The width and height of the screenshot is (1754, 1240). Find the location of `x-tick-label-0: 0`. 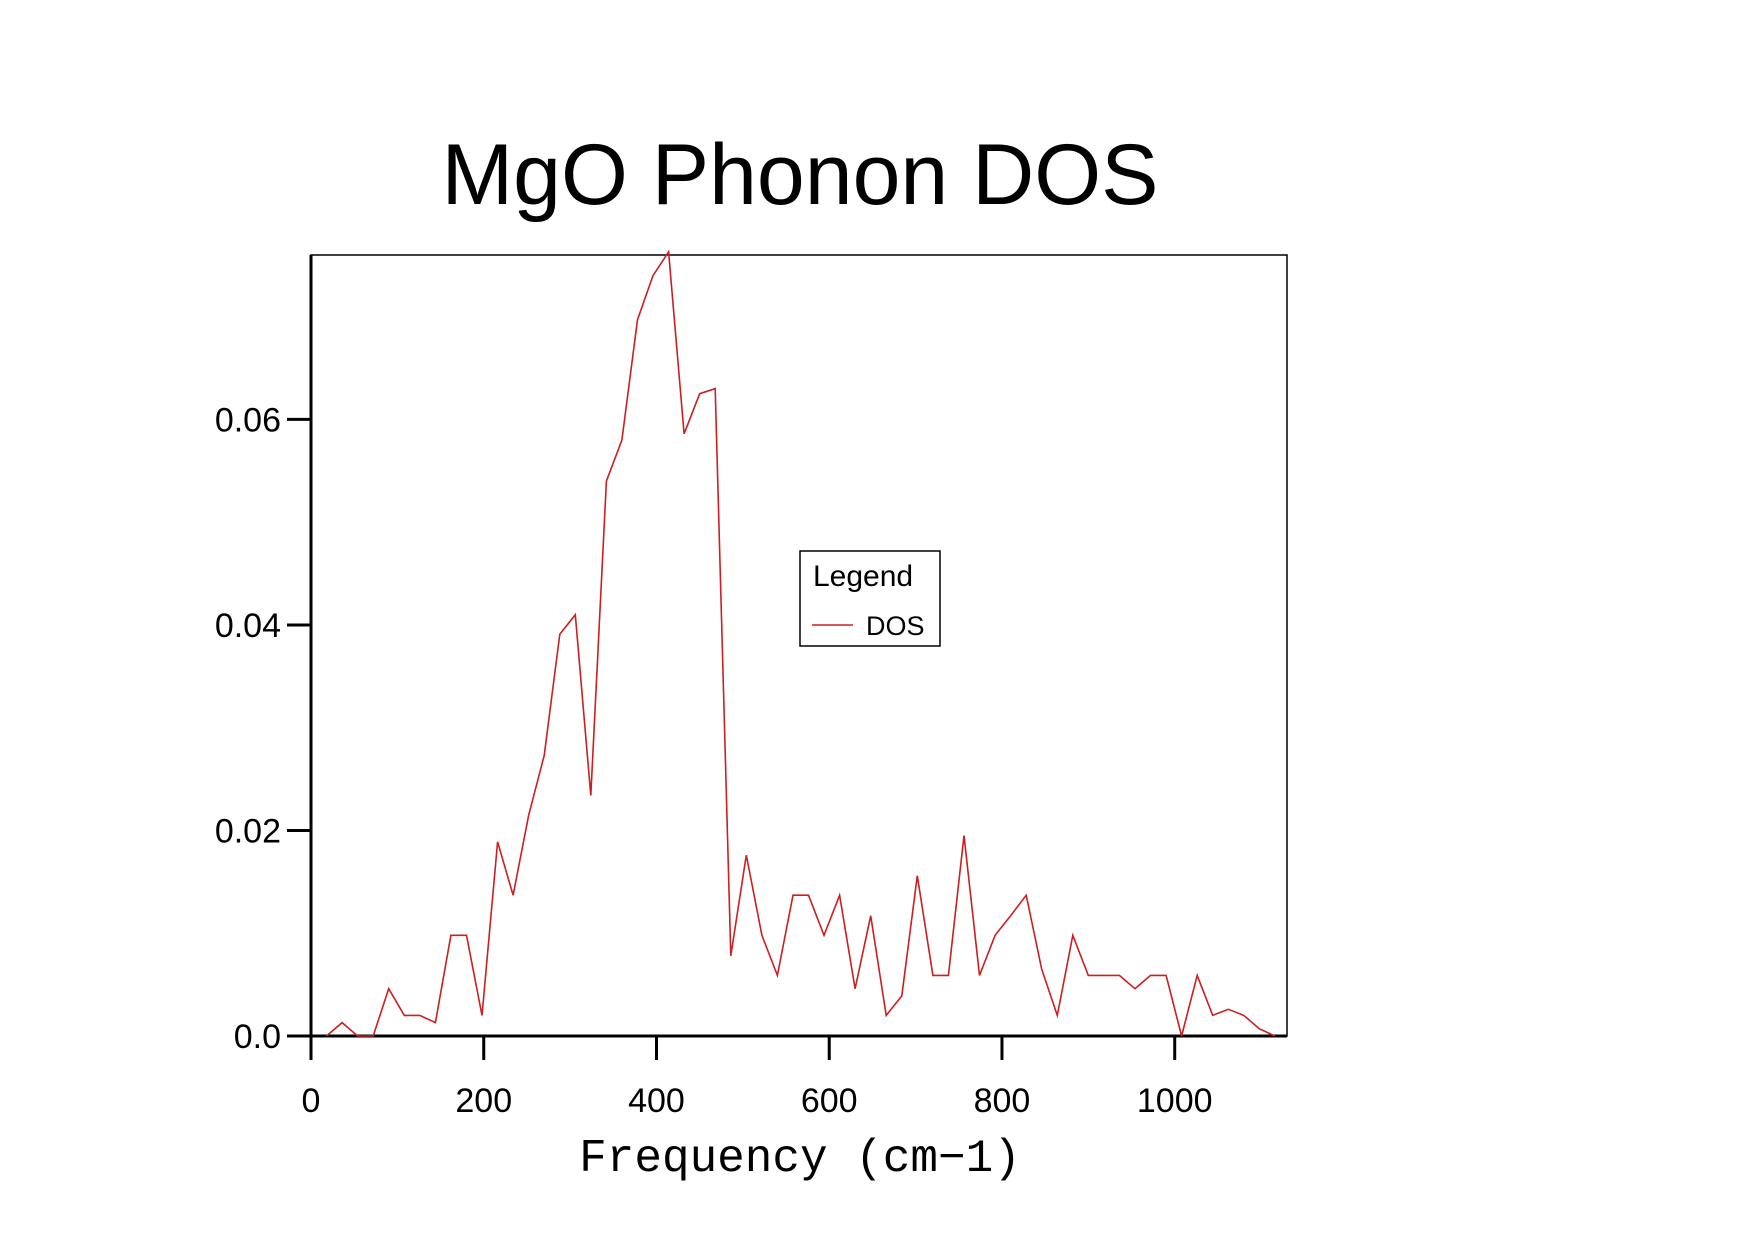

x-tick-label-0: 0 is located at coordinates (311, 1101).